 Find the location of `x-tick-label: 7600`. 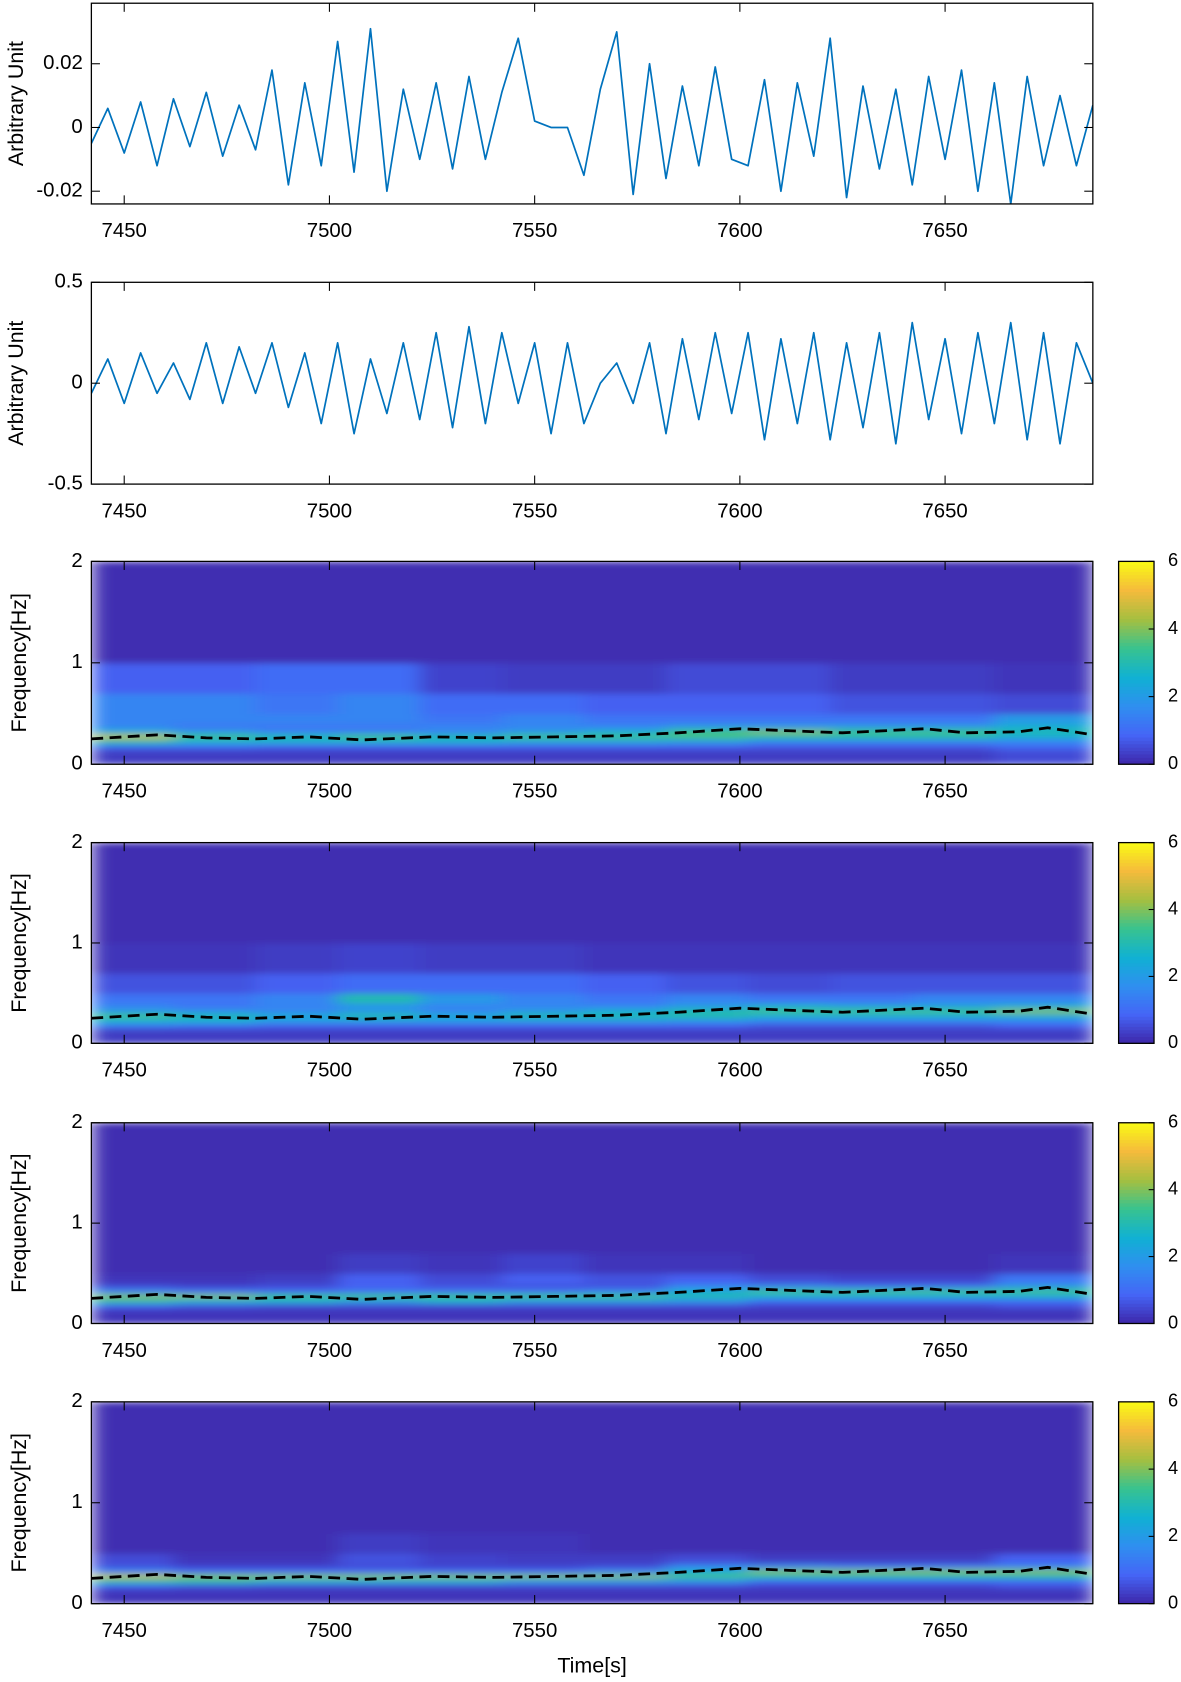

x-tick-label: 7600 is located at coordinates (739, 792).